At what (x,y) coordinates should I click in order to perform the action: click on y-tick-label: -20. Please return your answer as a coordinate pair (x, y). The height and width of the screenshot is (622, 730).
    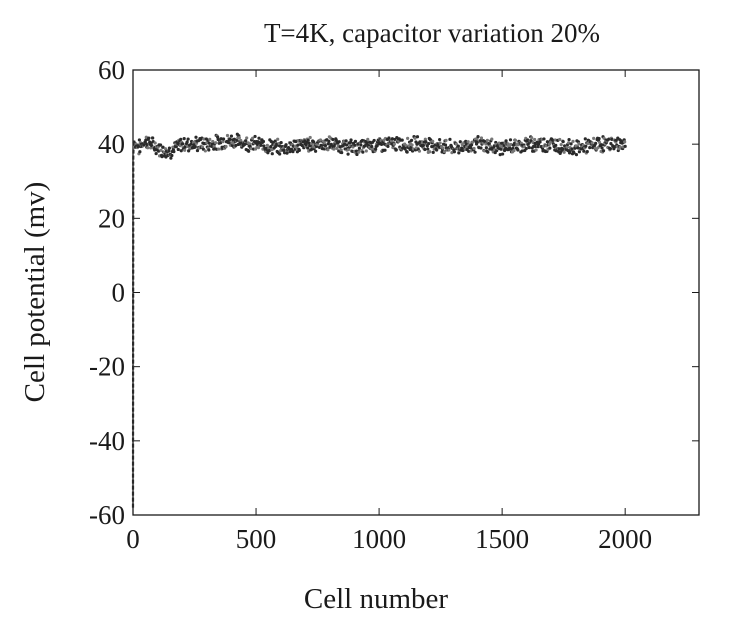
    Looking at the image, I should click on (107, 367).